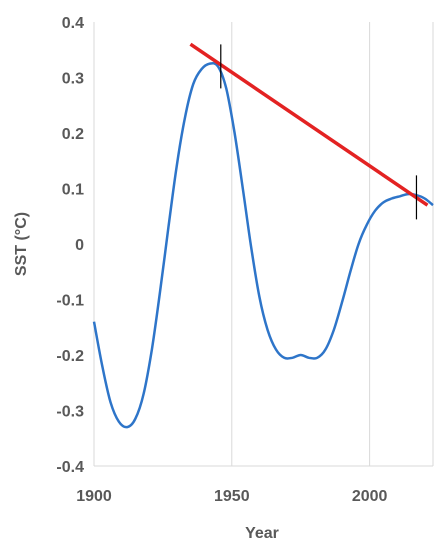  What do you see at coordinates (70, 245) in the screenshot?
I see `y-tick-labels: -0.4 -0.3 -0.2 -0.1 0 0.1 0.2 0.3 0.4` at bounding box center [70, 245].